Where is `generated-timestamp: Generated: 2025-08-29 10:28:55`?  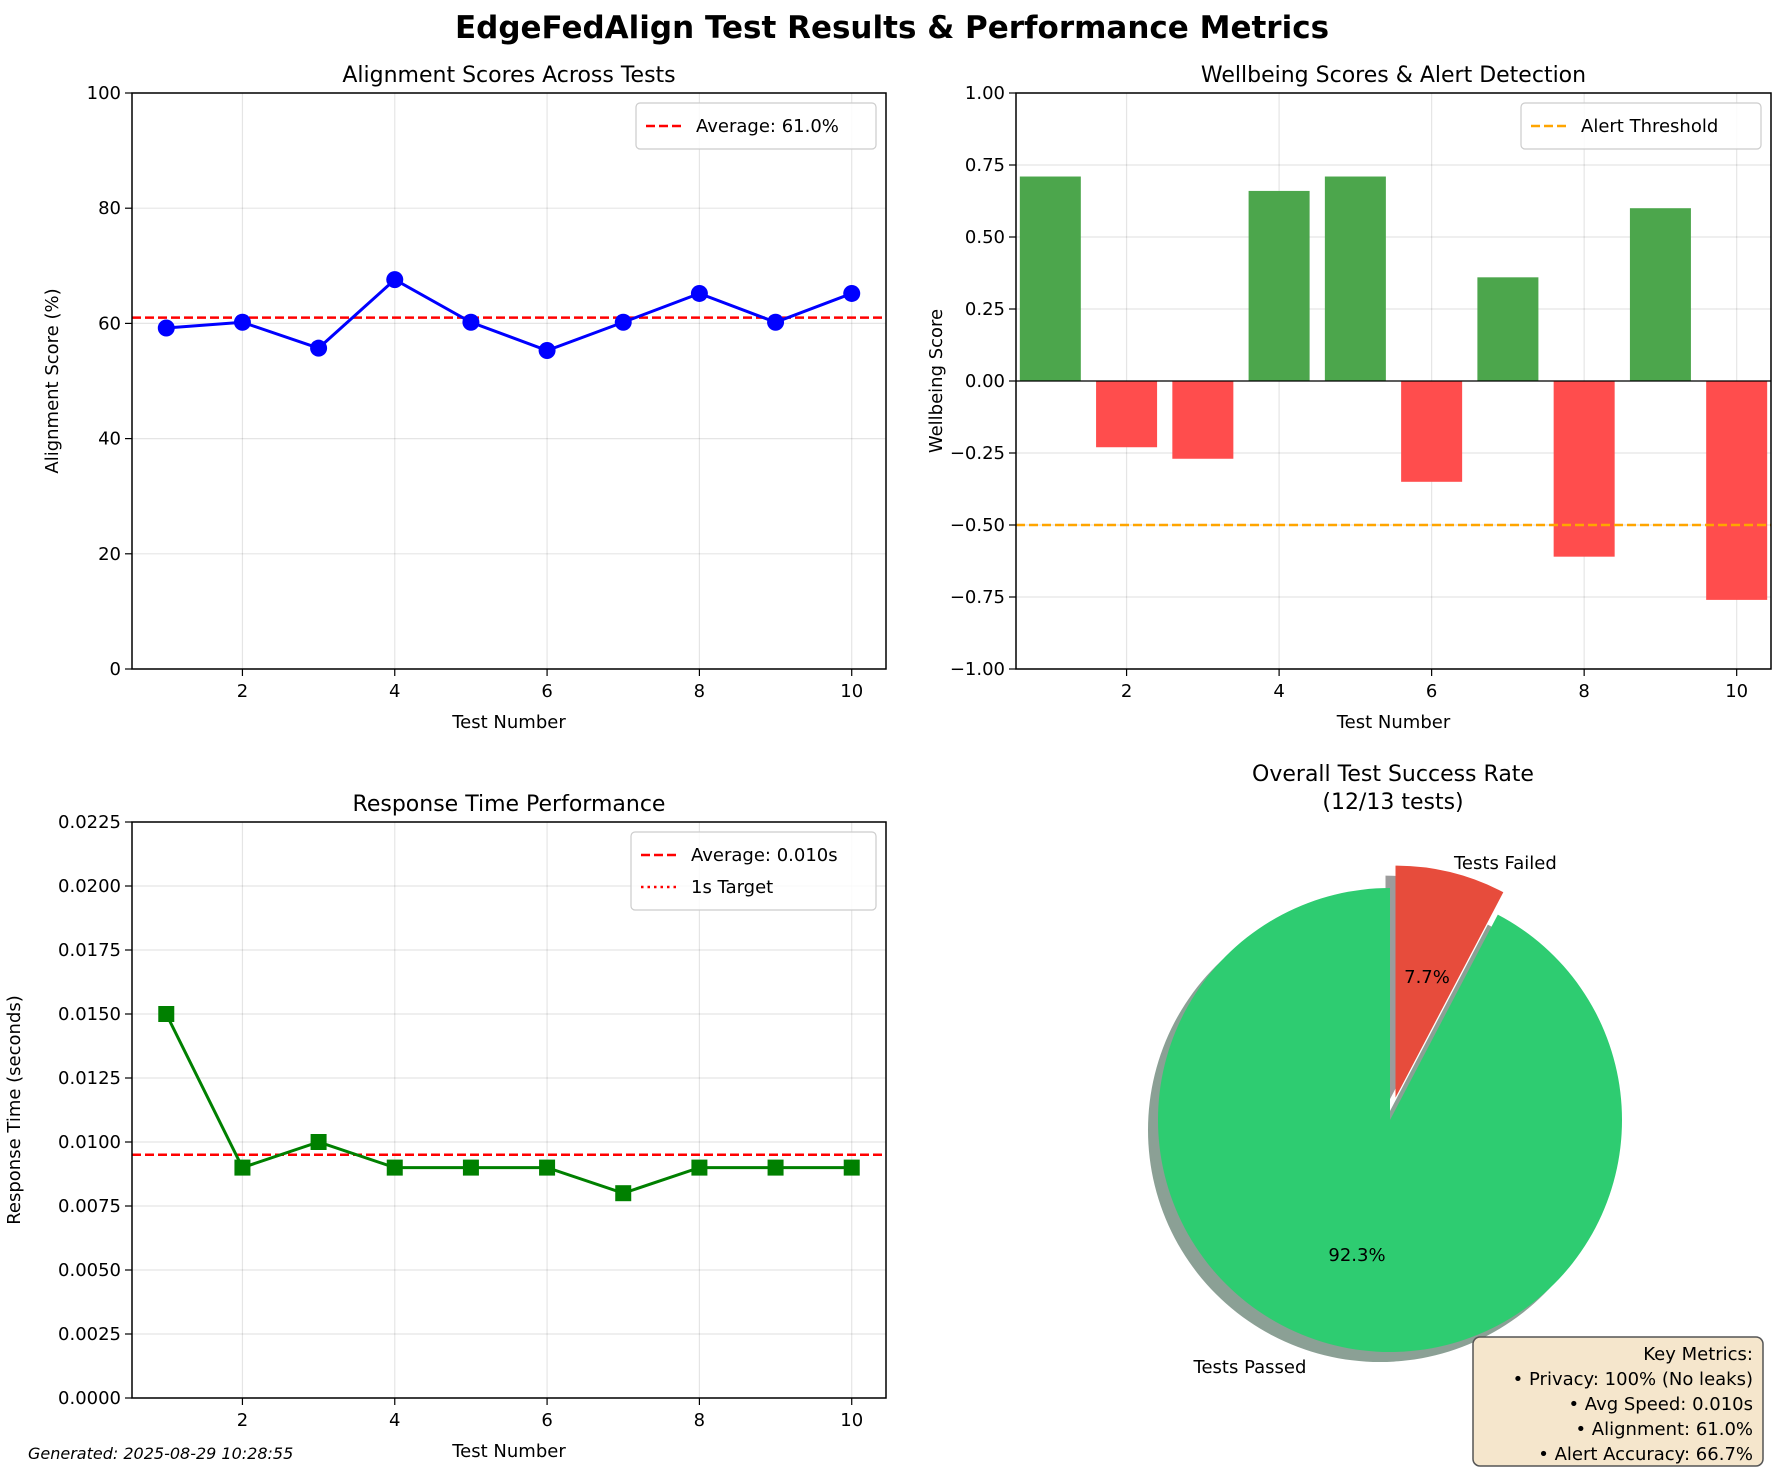 generated-timestamp: Generated: 2025-08-29 10:28:55 is located at coordinates (160, 1453).